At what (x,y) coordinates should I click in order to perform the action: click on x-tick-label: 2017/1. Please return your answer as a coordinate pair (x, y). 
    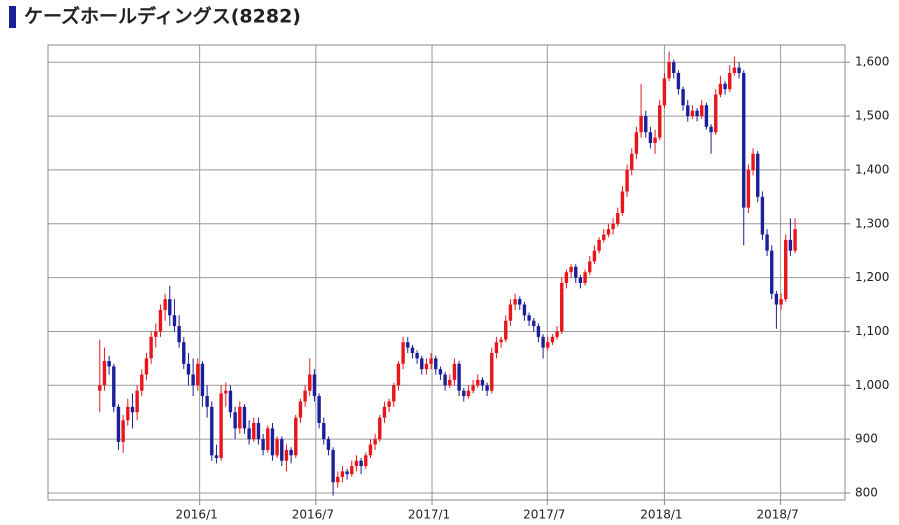
    Looking at the image, I should click on (429, 515).